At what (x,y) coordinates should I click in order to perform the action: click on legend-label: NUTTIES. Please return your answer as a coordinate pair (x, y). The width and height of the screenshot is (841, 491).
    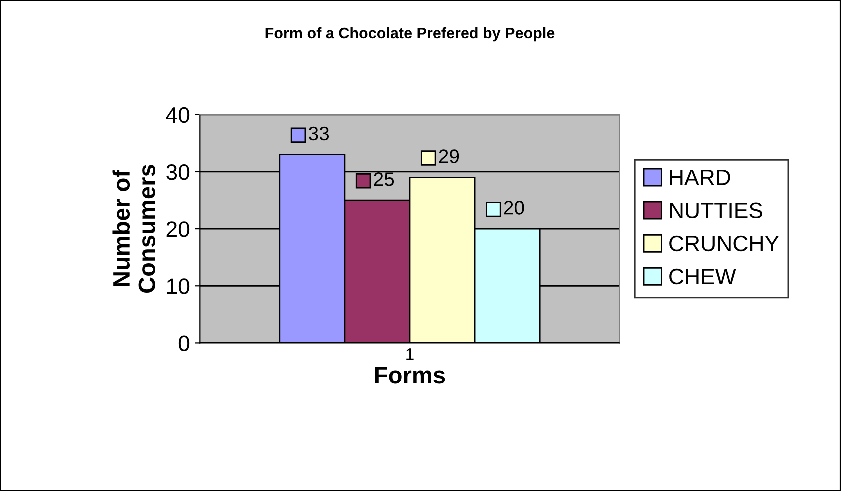
    Looking at the image, I should click on (716, 210).